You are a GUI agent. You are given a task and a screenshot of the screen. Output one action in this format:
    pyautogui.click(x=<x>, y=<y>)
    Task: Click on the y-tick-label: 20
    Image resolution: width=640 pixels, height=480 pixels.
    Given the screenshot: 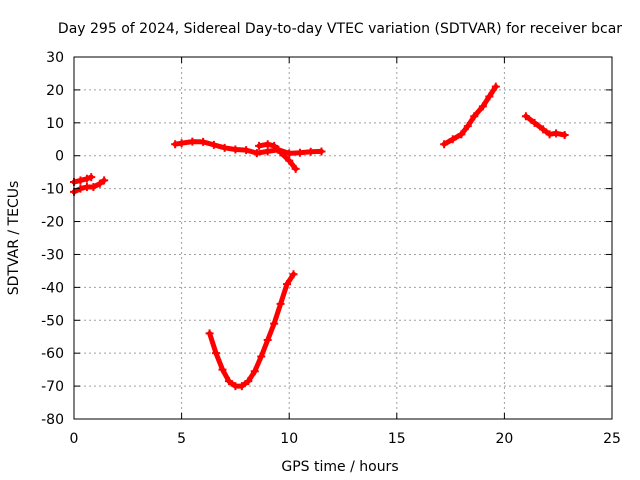 What is the action you would take?
    pyautogui.click(x=55, y=91)
    